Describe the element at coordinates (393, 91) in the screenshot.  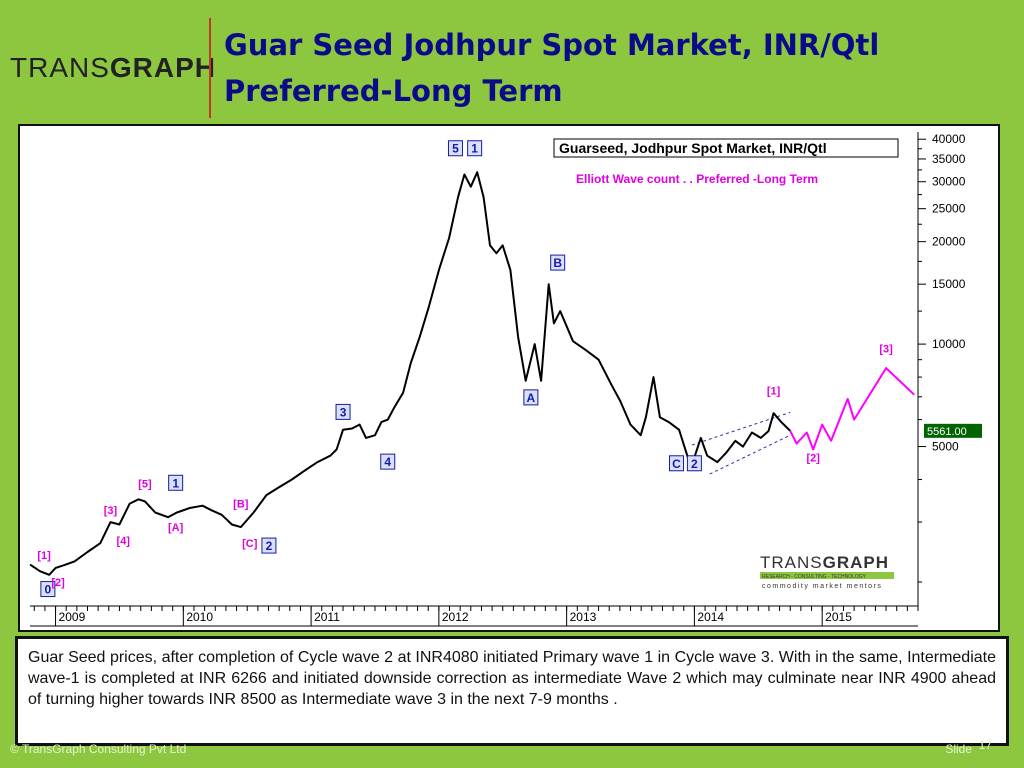
I see `slide-title-line-2: Preferred-Long Term` at that location.